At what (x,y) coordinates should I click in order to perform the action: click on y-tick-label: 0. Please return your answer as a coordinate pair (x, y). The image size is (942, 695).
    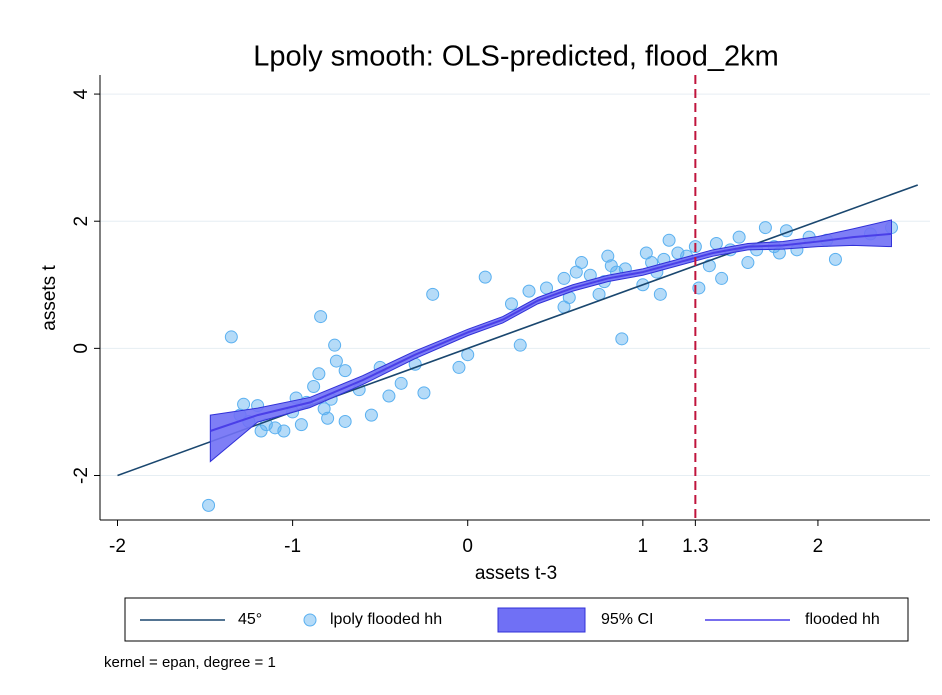
    Looking at the image, I should click on (81, 348).